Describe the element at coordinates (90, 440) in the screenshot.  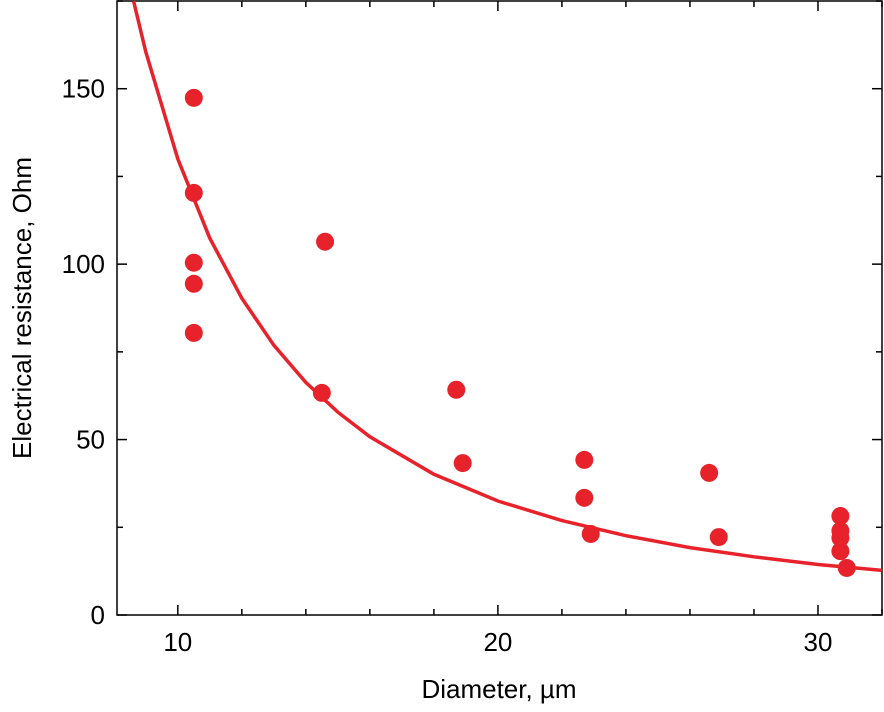
I see `y-tick-label: 50` at that location.